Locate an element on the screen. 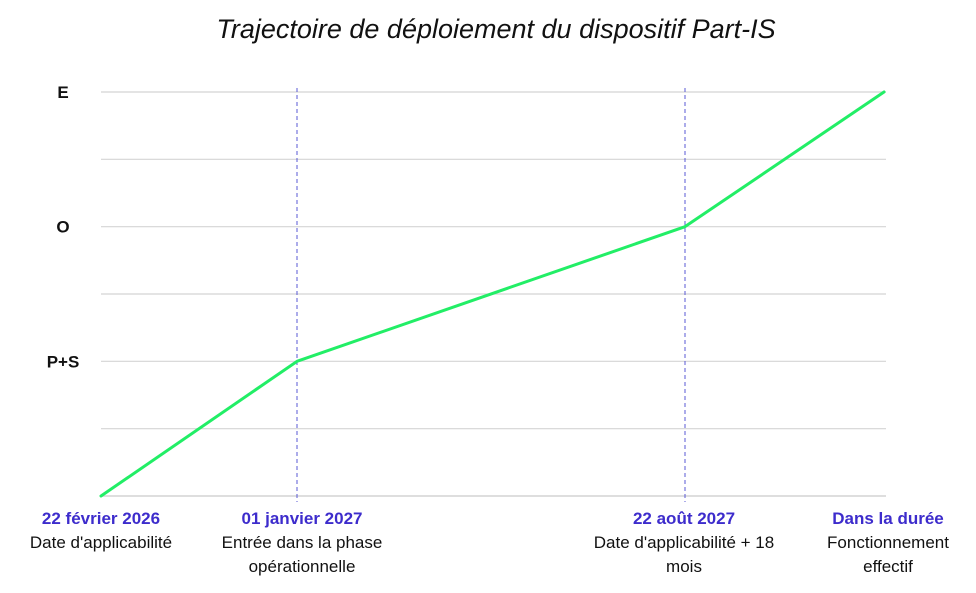 The image size is (976, 593). milestone-date: Dans la durée is located at coordinates (888, 518).